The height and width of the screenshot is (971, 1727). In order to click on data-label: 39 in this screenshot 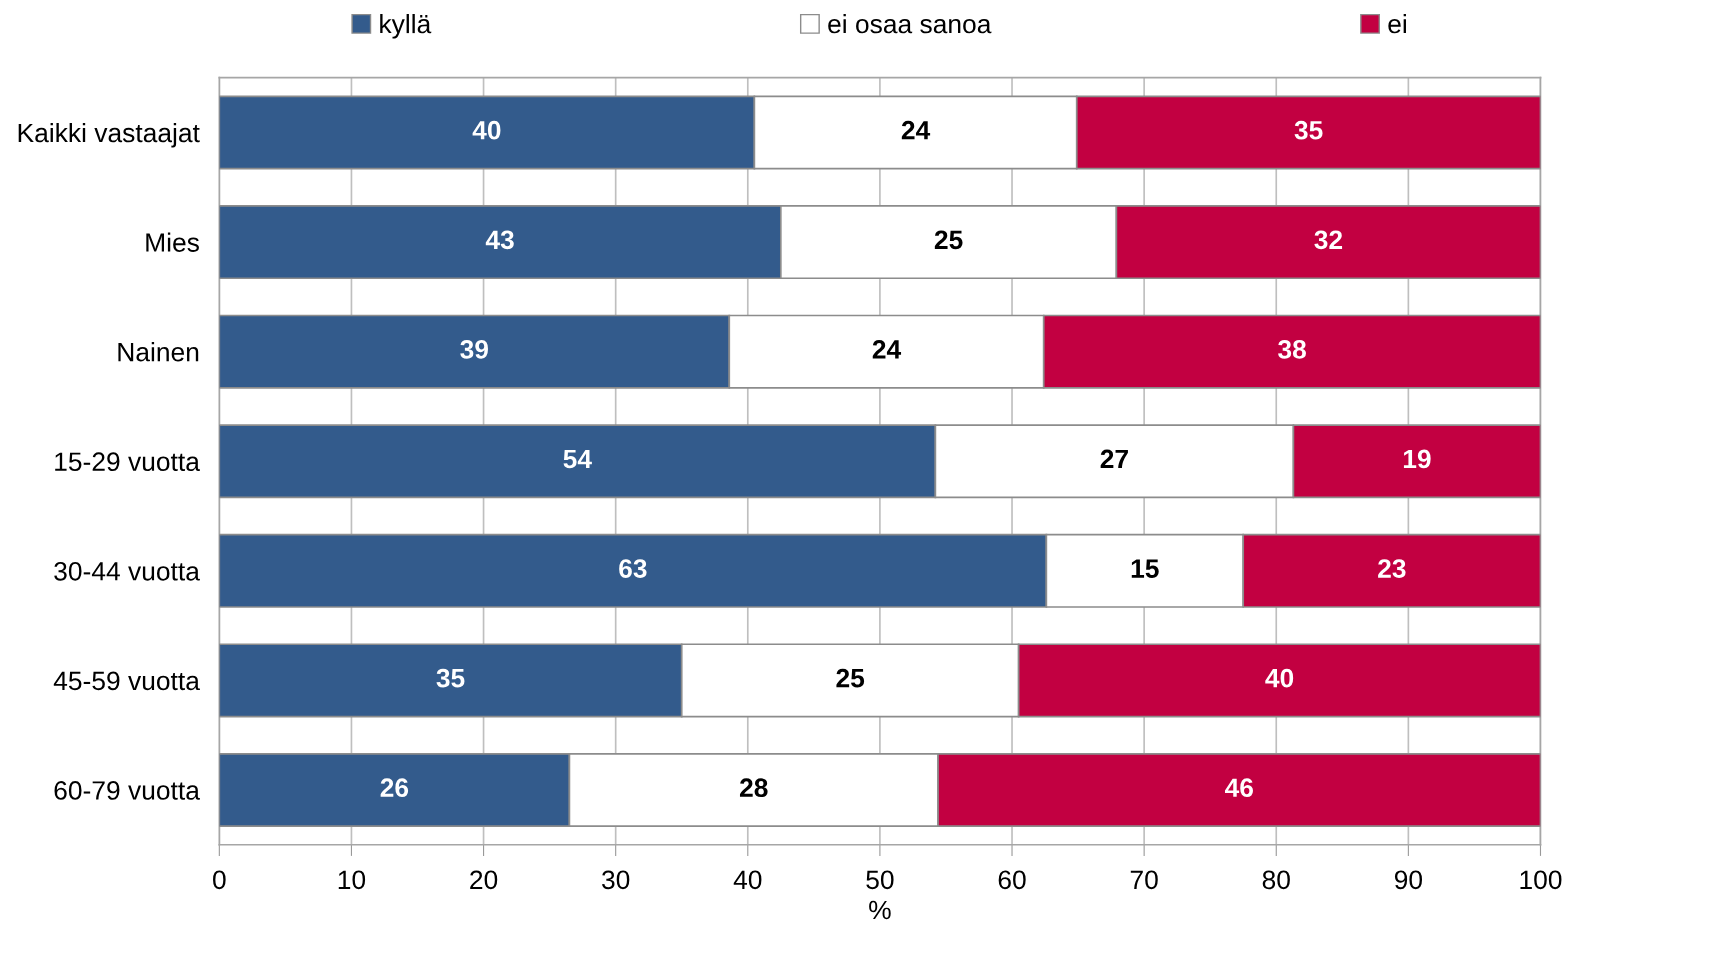, I will do `click(474, 349)`.